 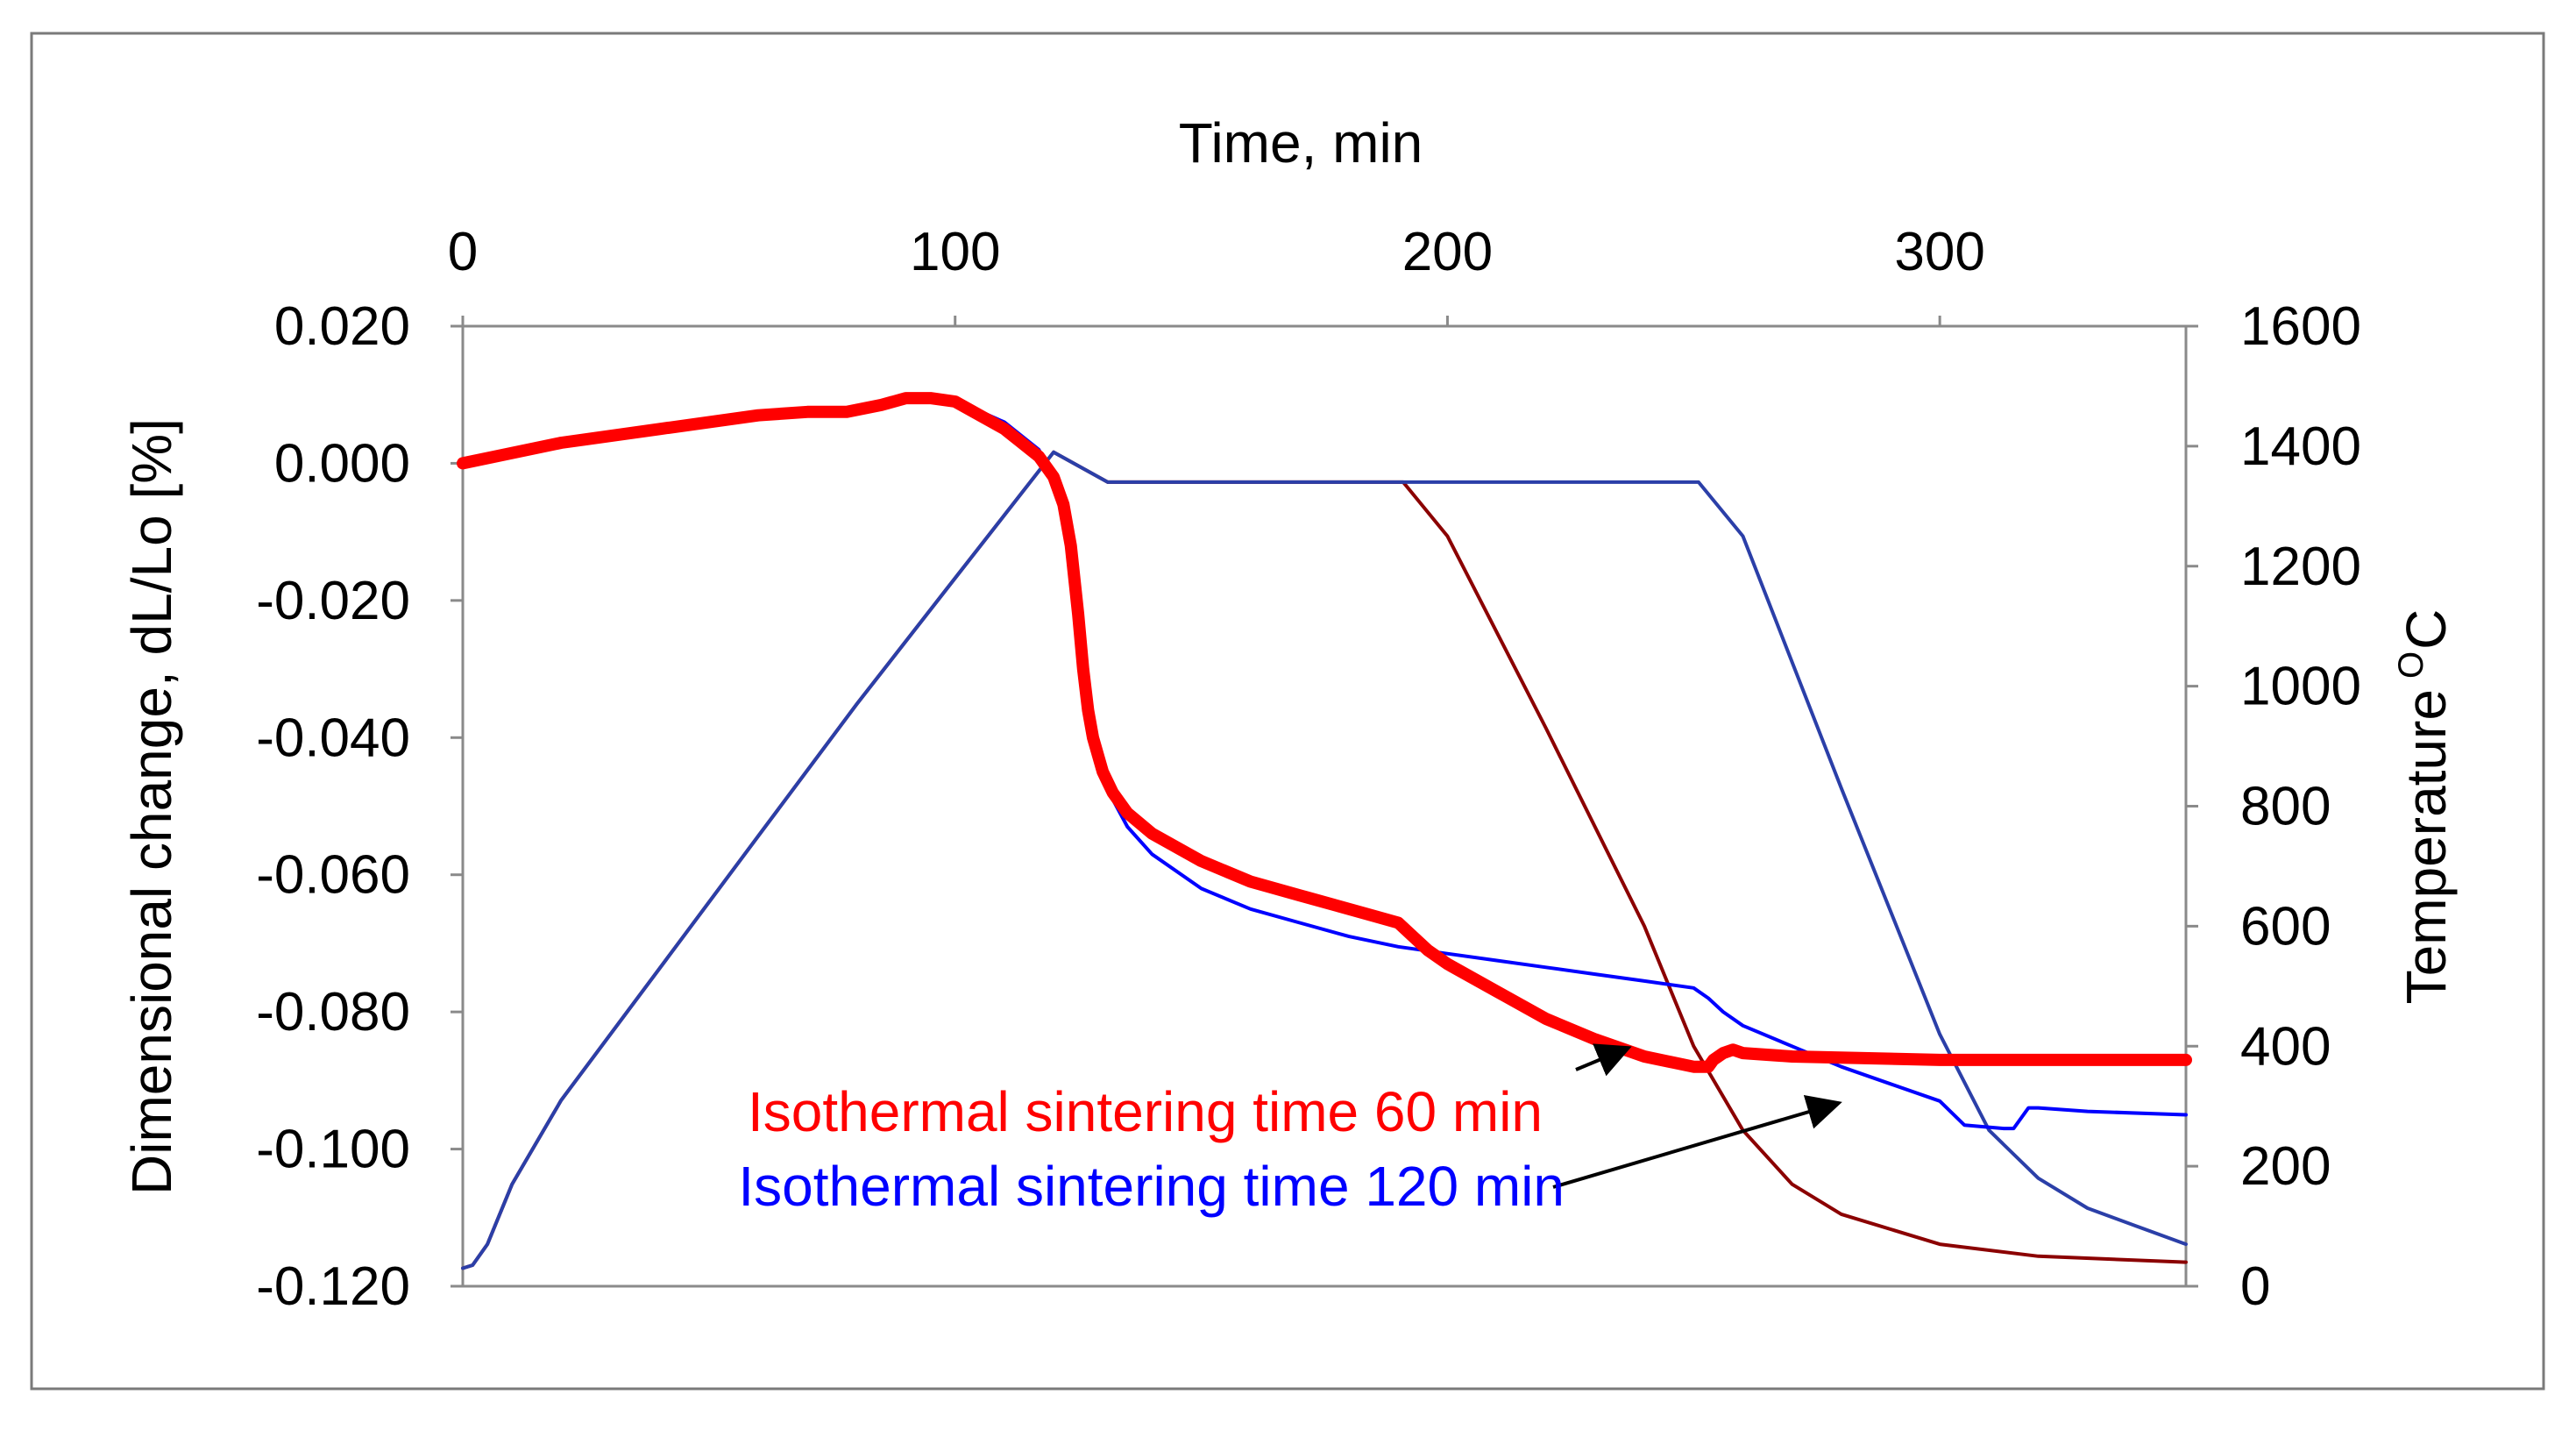 What do you see at coordinates (1939, 252) in the screenshot?
I see `x-tick-label: 300` at bounding box center [1939, 252].